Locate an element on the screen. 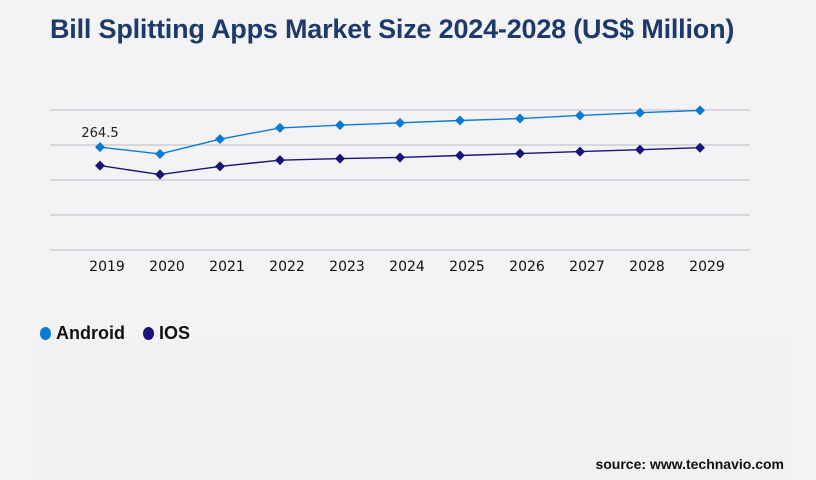 The width and height of the screenshot is (816, 480). series-ios is located at coordinates (400, 161).